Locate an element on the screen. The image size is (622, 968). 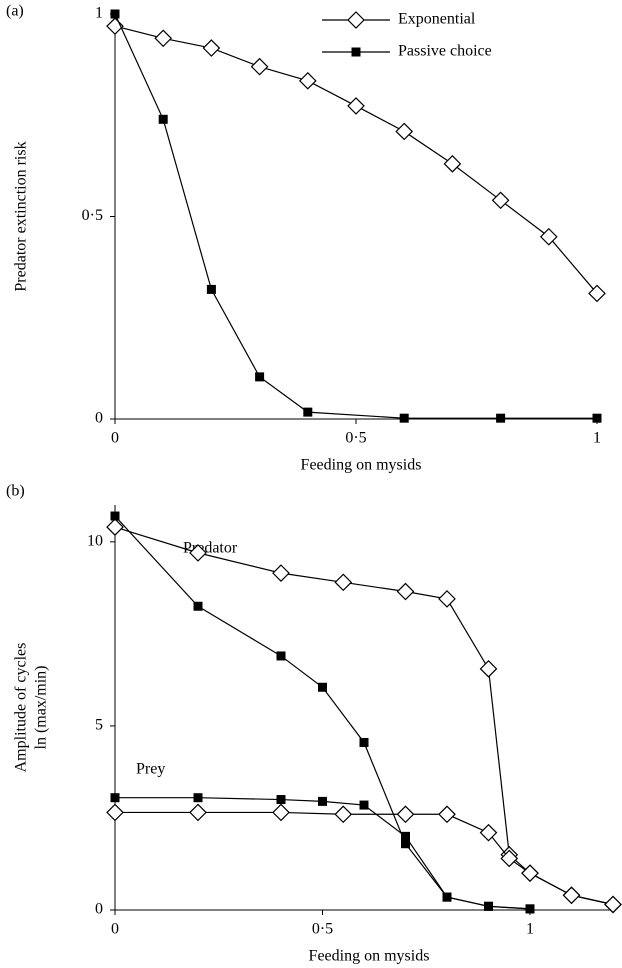
panel-label: (b) is located at coordinates (15, 491).